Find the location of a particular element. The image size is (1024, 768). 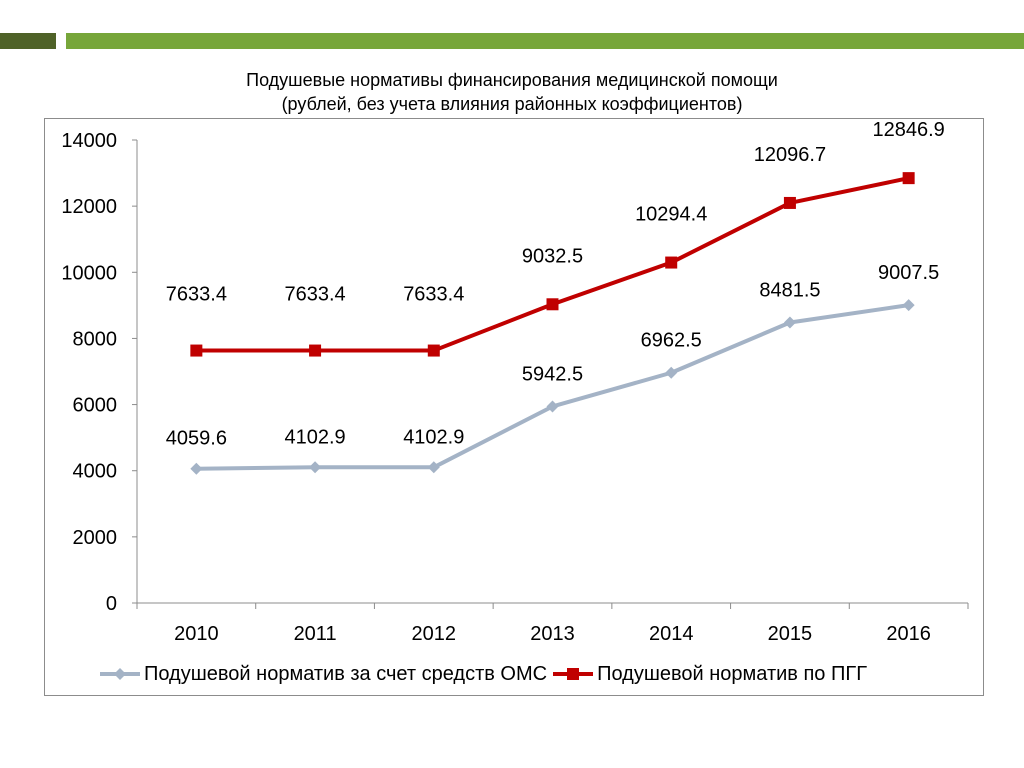

x-tick-label: 2010 is located at coordinates (196, 634).